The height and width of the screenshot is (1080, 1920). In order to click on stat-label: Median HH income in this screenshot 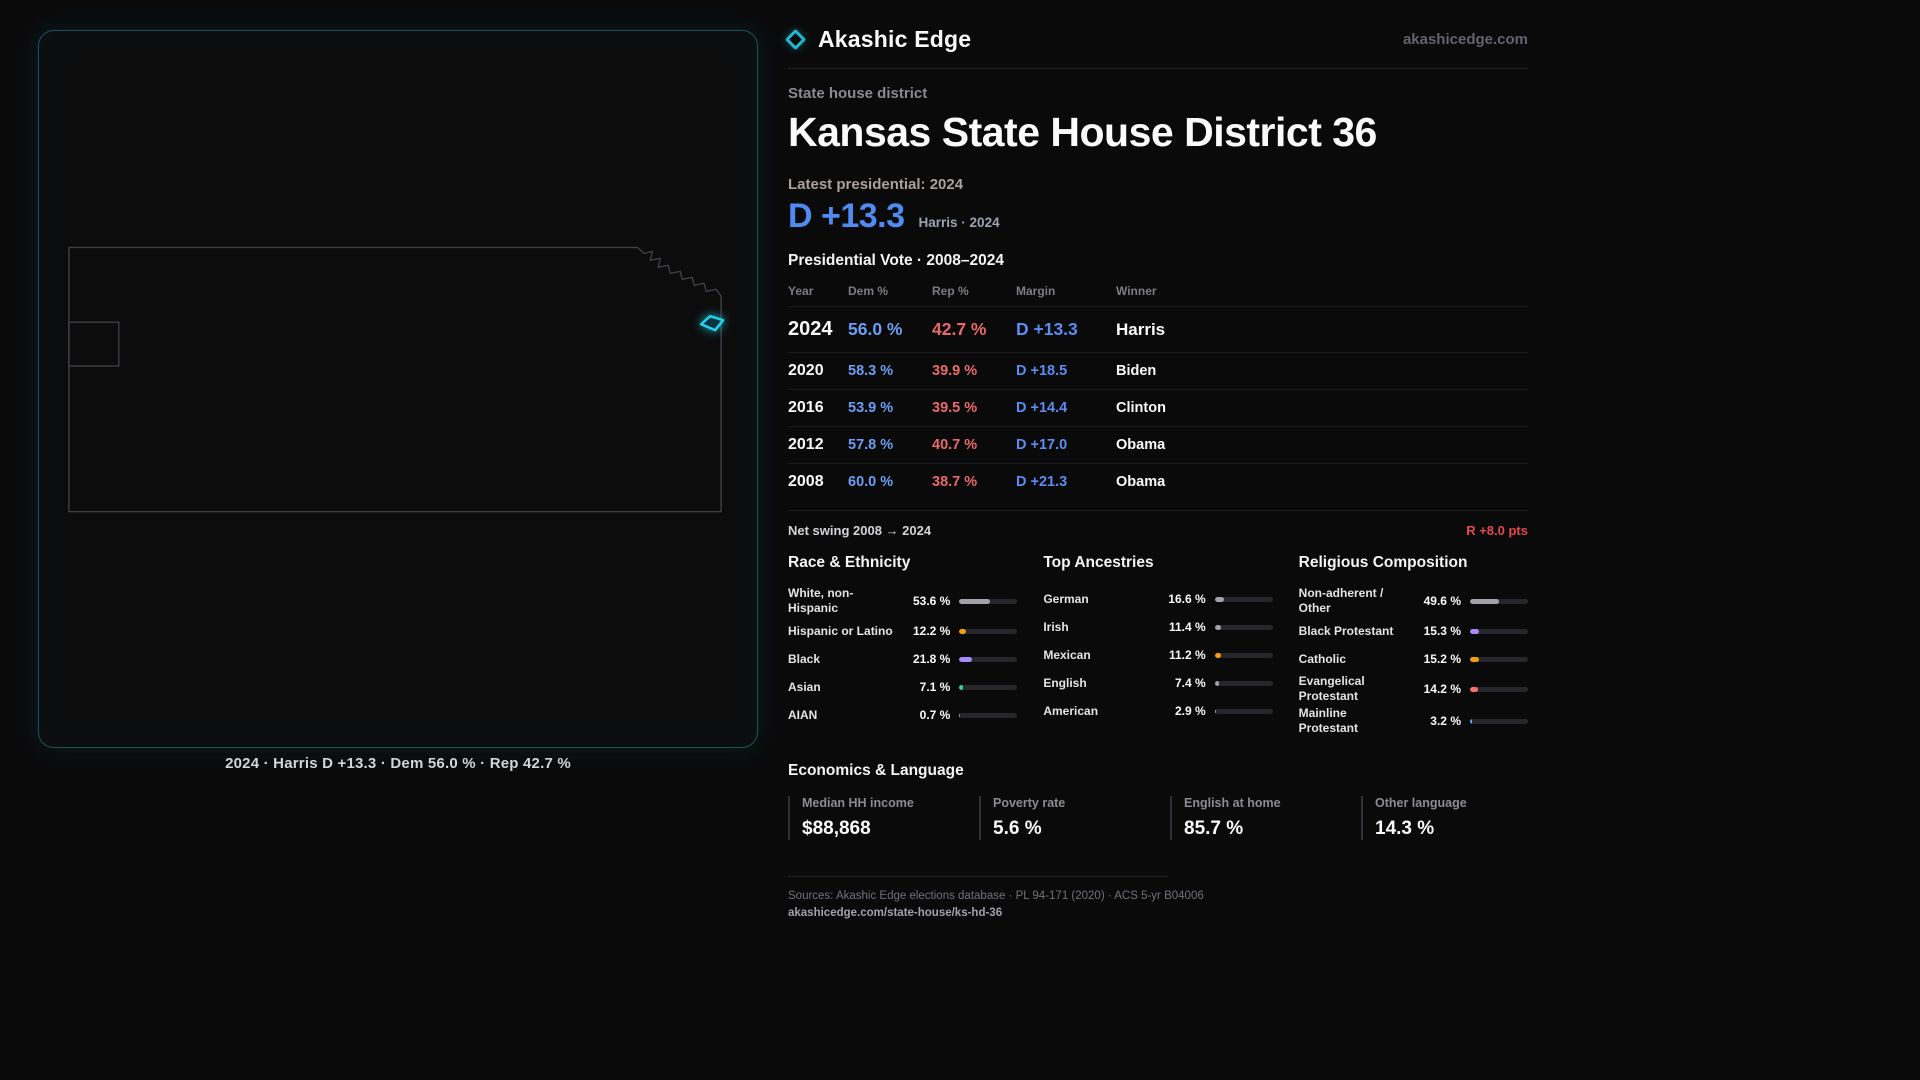, I will do `click(858, 803)`.